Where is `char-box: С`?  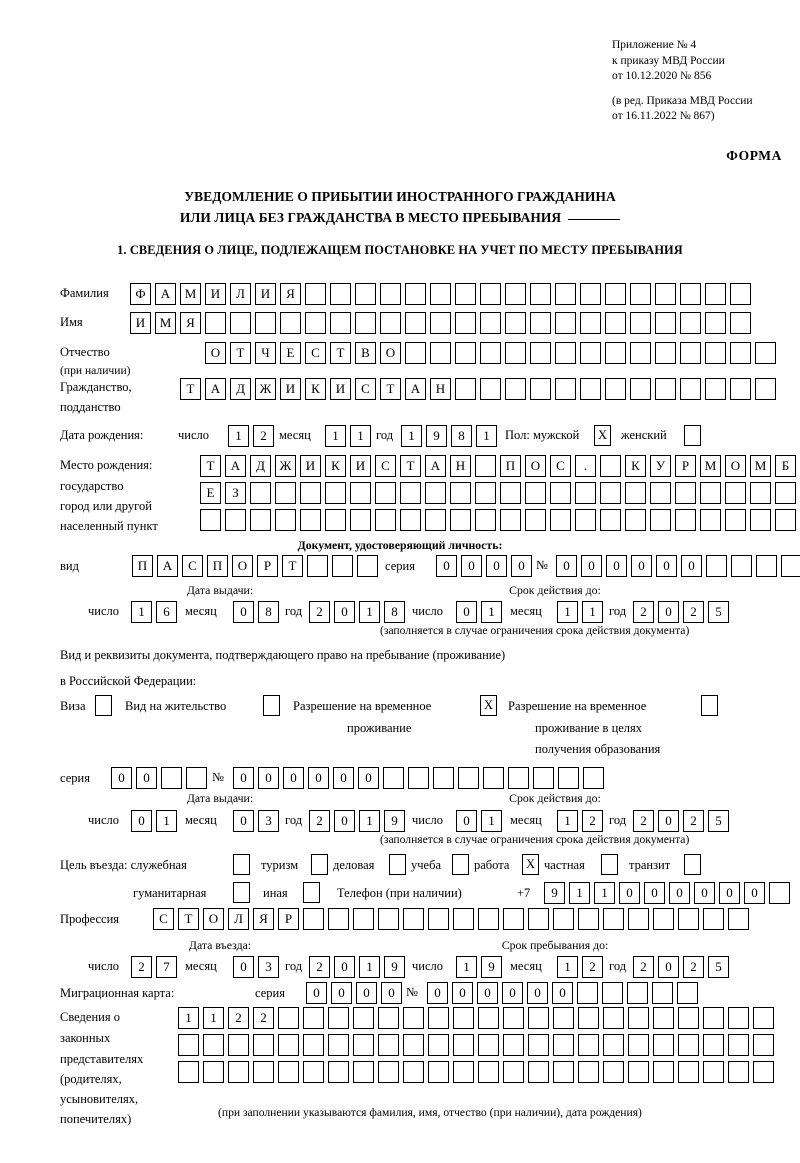
char-box: С is located at coordinates (163, 919).